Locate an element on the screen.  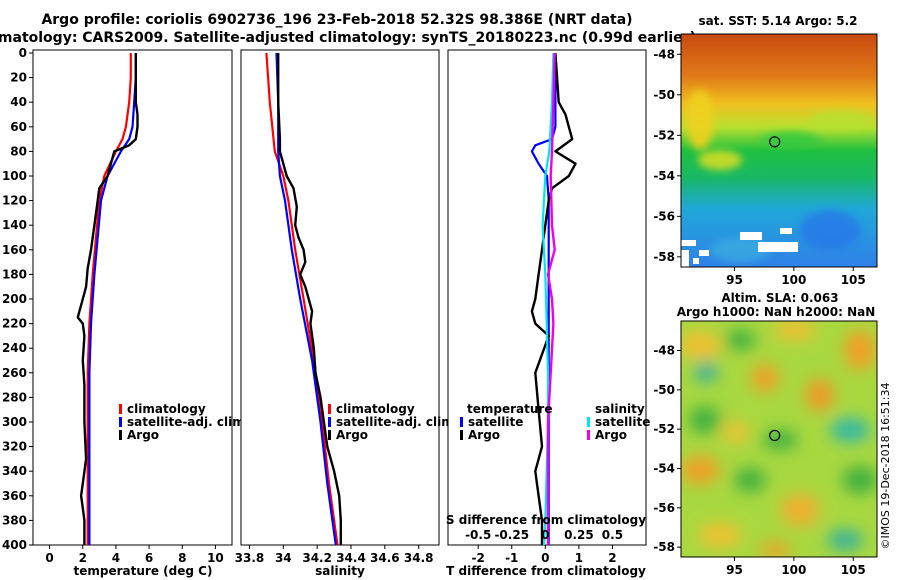
y-tick-label: 340 is located at coordinates (14, 471).